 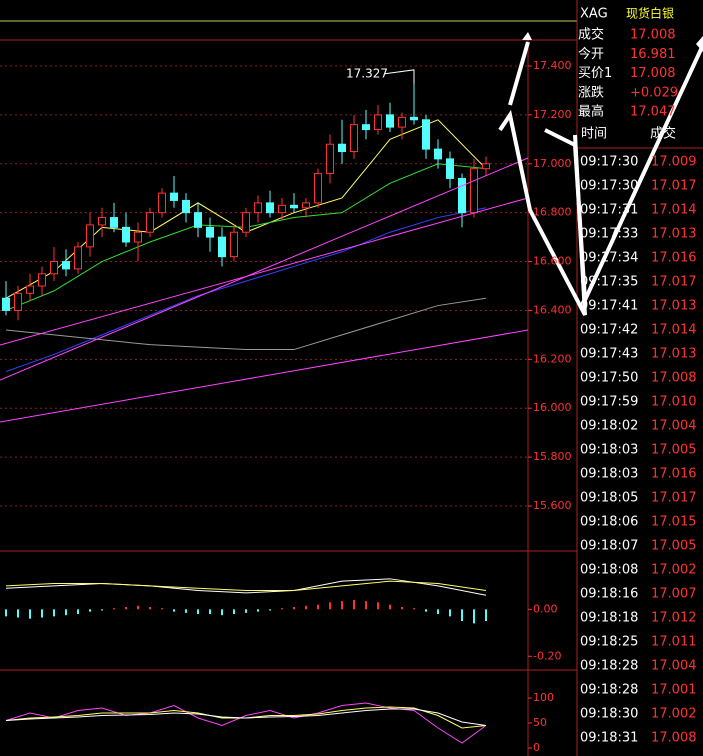 What do you see at coordinates (674, 522) in the screenshot?
I see `trade-price: 17.015` at bounding box center [674, 522].